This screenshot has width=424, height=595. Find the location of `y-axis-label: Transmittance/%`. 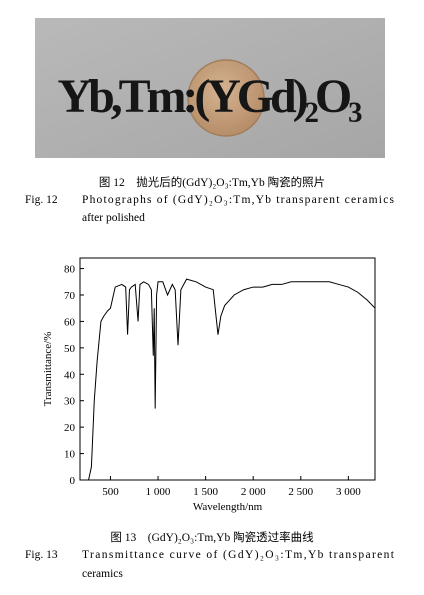

y-axis-label: Transmittance/% is located at coordinates (48, 369).